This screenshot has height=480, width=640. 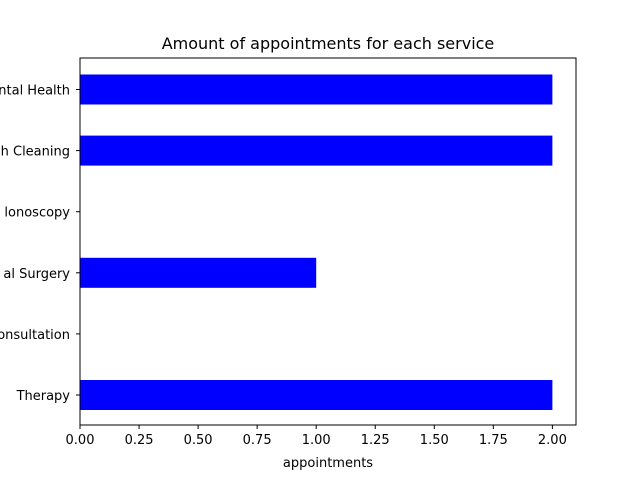 What do you see at coordinates (35, 335) in the screenshot?
I see `y-tick-label: onsultation` at bounding box center [35, 335].